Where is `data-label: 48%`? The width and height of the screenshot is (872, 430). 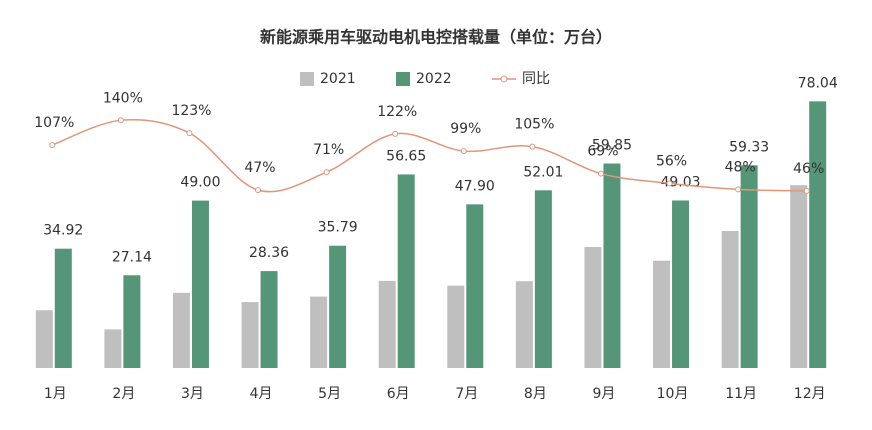 data-label: 48% is located at coordinates (740, 167).